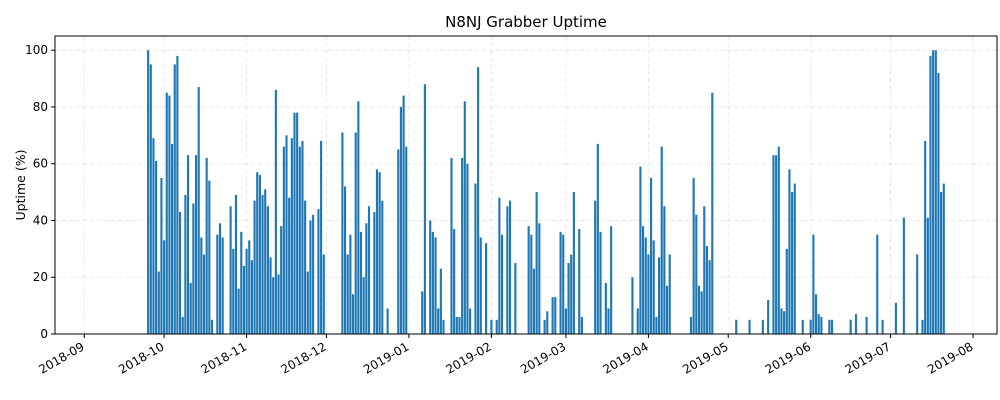 Image resolution: width=1000 pixels, height=400 pixels. I want to click on x-tick-label: 2019-04, so click(625, 357).